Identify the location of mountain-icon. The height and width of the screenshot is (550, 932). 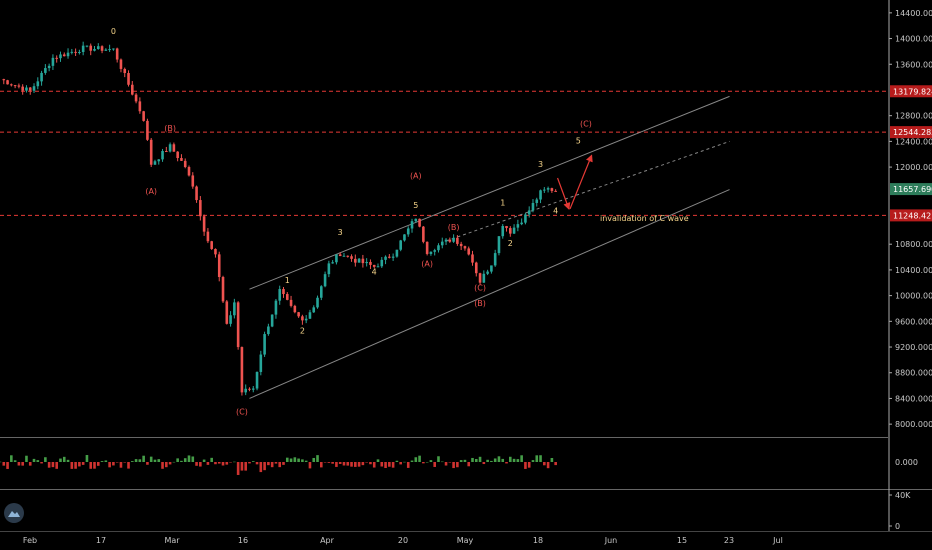
(14, 514).